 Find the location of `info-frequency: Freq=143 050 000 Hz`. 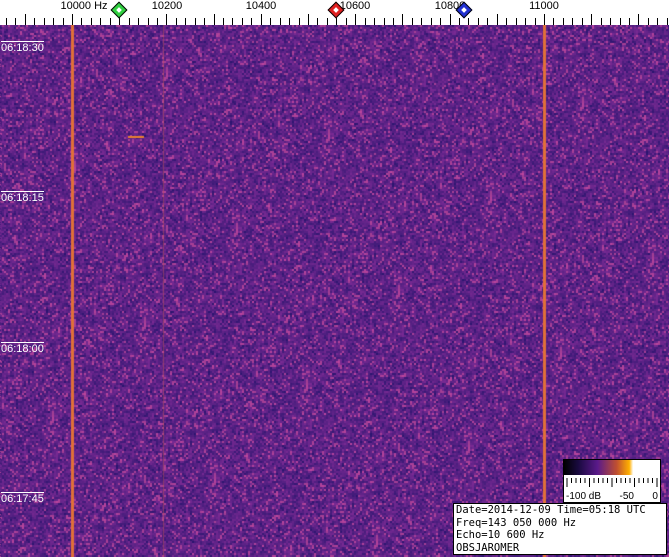

info-frequency: Freq=143 050 000 Hz is located at coordinates (516, 522).